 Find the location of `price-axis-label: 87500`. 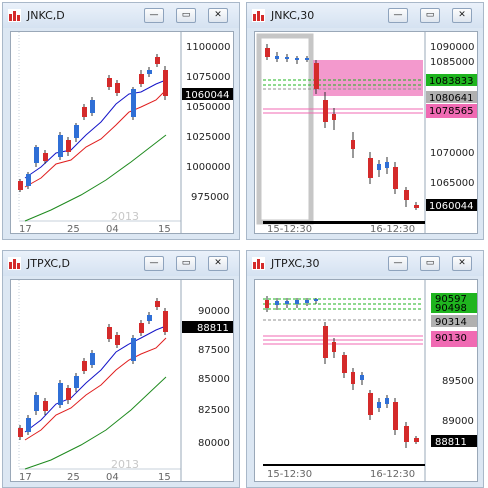

price-axis-label: 87500 is located at coordinates (214, 350).